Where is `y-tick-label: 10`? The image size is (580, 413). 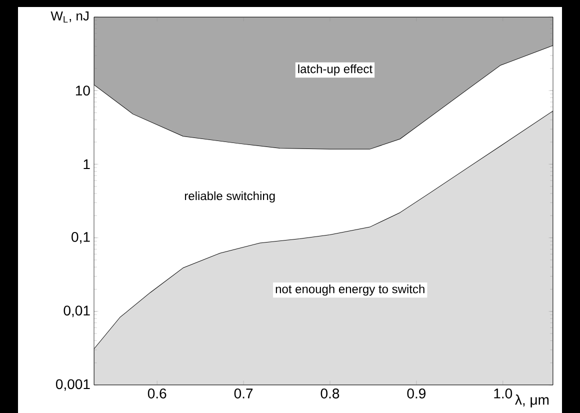 y-tick-label: 10 is located at coordinates (83, 91).